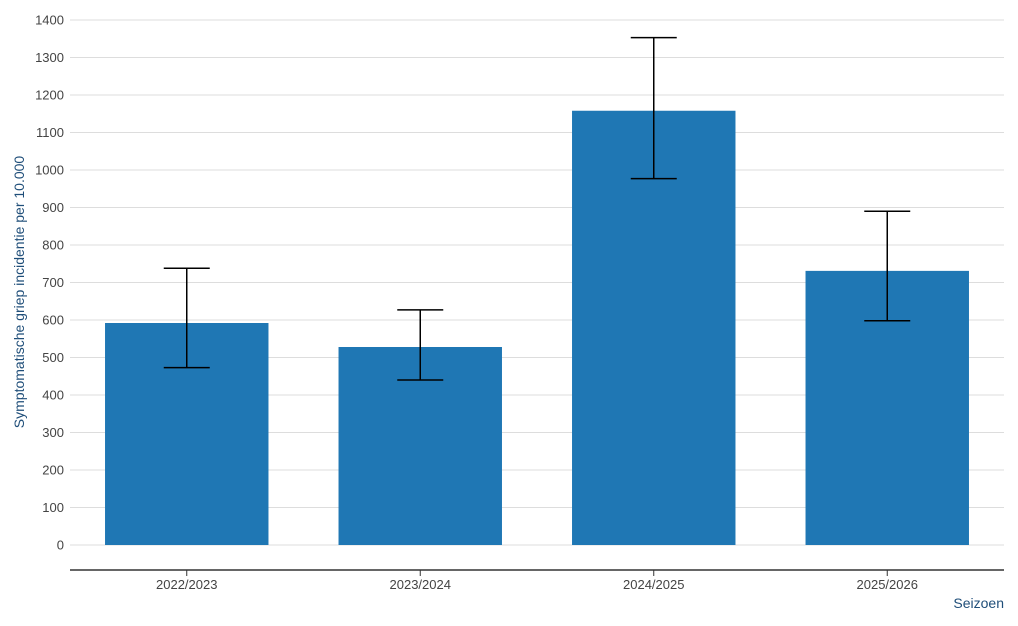 This screenshot has height=626, width=1018. Describe the element at coordinates (60, 545) in the screenshot. I see `y-tick-label: 0` at that location.